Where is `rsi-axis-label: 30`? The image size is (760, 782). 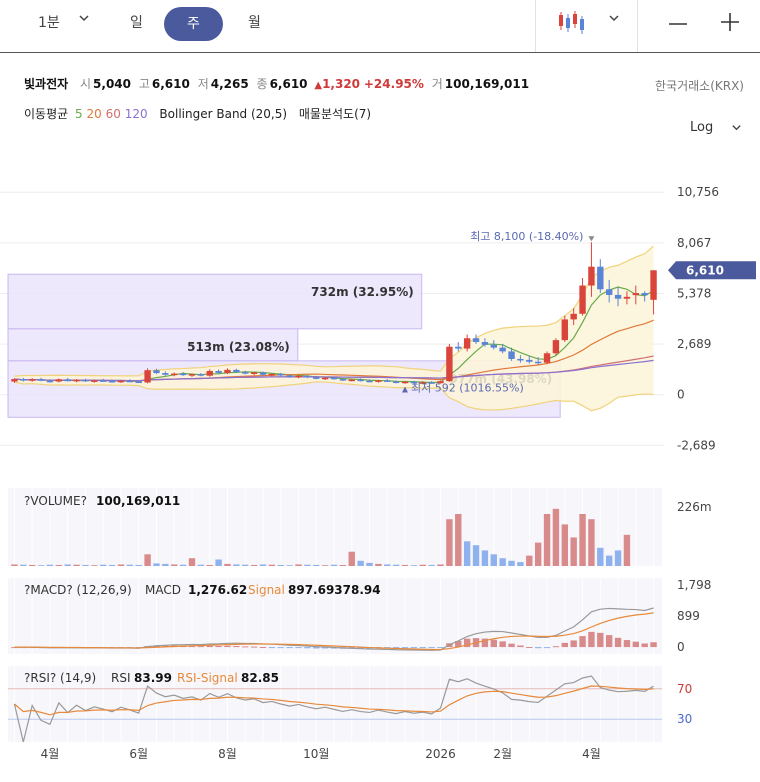 rsi-axis-label: 30 is located at coordinates (684, 719).